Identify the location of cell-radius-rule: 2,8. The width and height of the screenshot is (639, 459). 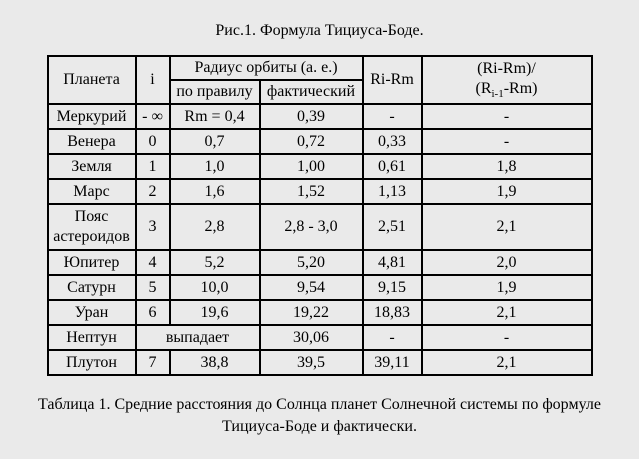
(214, 227).